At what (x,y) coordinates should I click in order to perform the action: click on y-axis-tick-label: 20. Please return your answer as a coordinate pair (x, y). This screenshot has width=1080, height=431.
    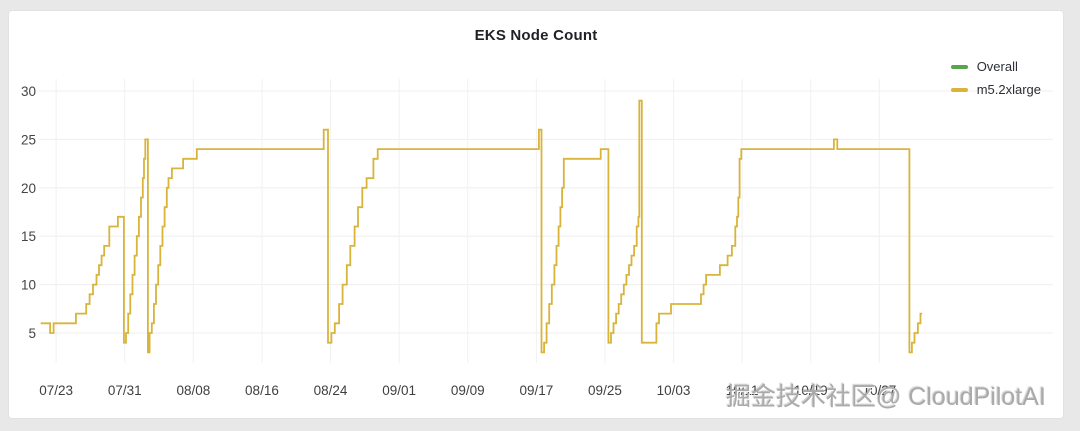
    Looking at the image, I should click on (28, 188).